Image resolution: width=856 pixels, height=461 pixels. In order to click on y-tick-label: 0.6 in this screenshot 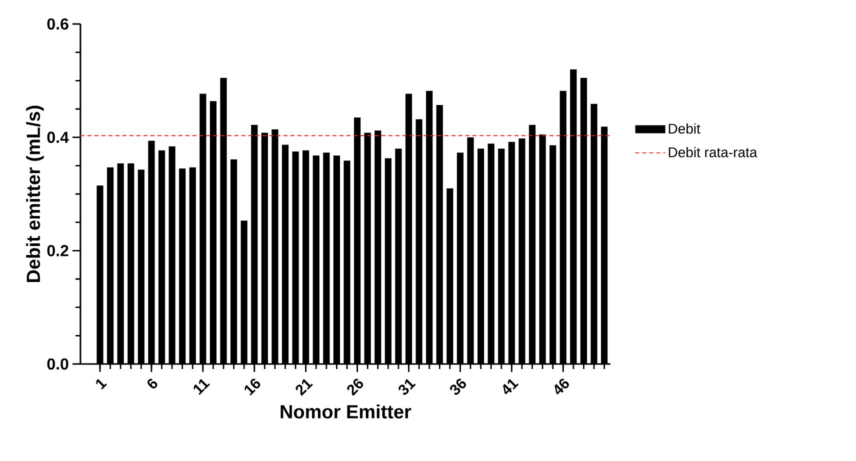, I will do `click(57, 24)`.